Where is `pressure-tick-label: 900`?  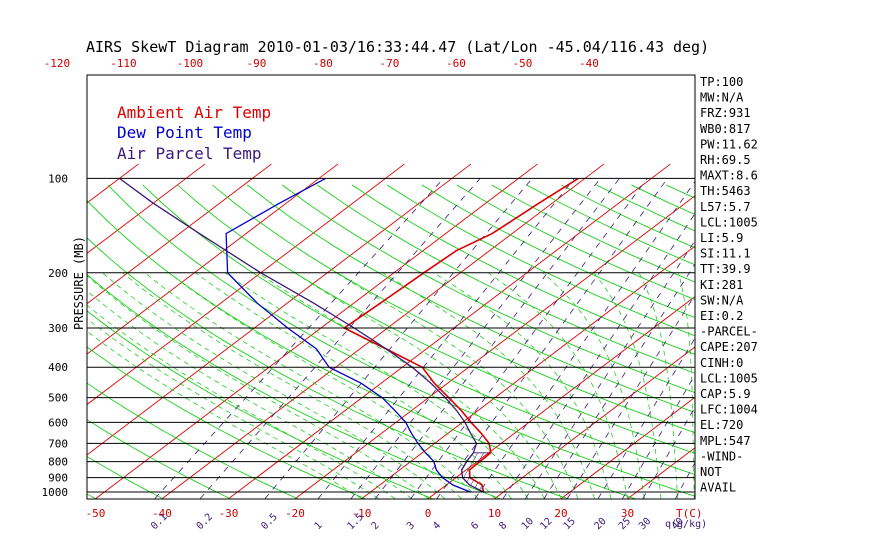
pressure-tick-label: 900 is located at coordinates (58, 478).